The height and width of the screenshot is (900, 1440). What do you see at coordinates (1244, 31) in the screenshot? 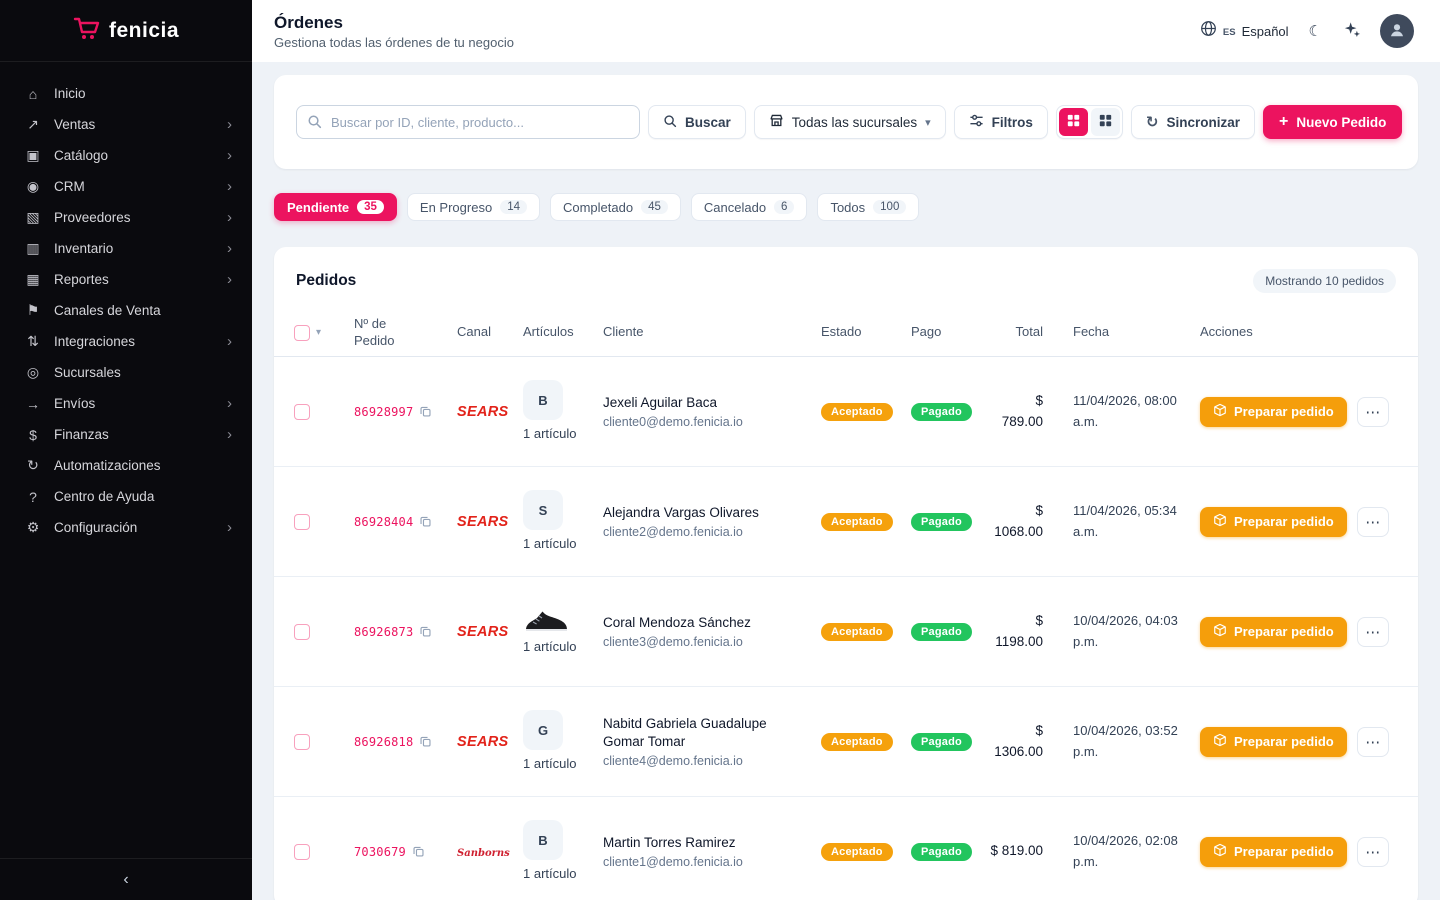
I see `language-selector: ES Español` at bounding box center [1244, 31].